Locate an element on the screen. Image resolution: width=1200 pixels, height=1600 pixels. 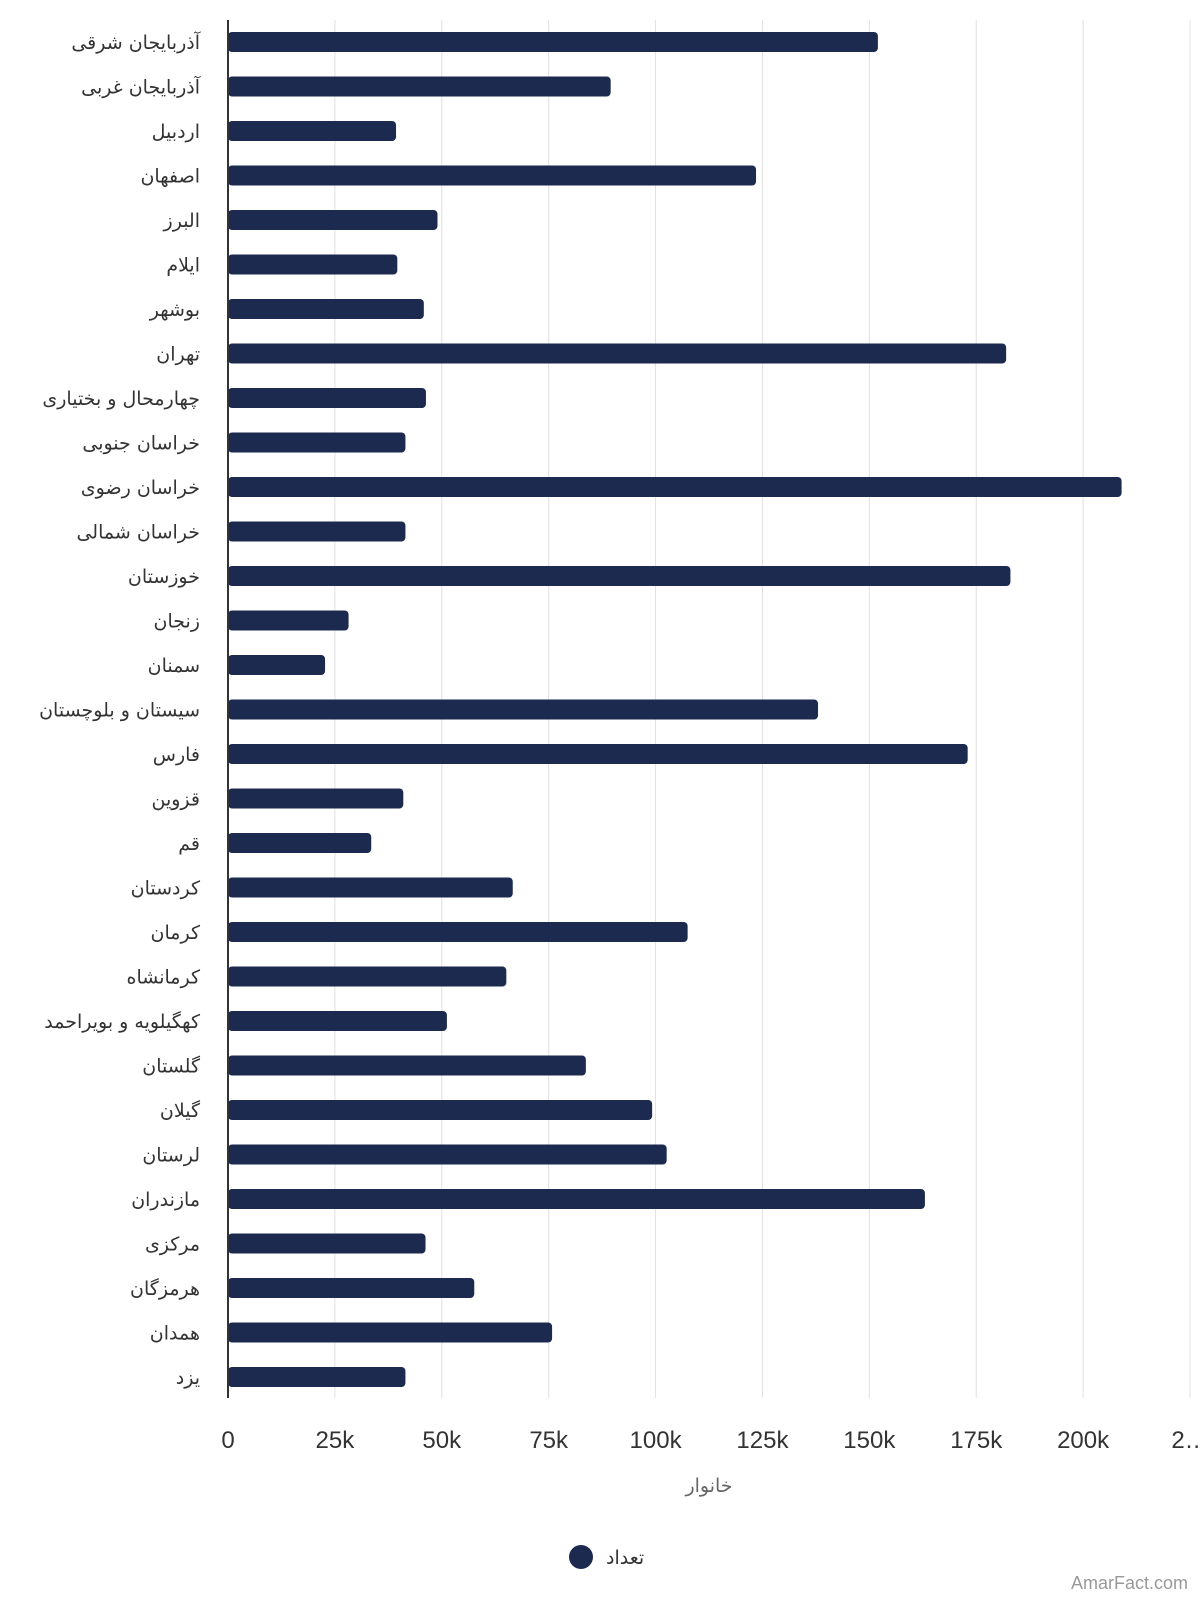
category-label: خراسان رضوی is located at coordinates (140, 488).